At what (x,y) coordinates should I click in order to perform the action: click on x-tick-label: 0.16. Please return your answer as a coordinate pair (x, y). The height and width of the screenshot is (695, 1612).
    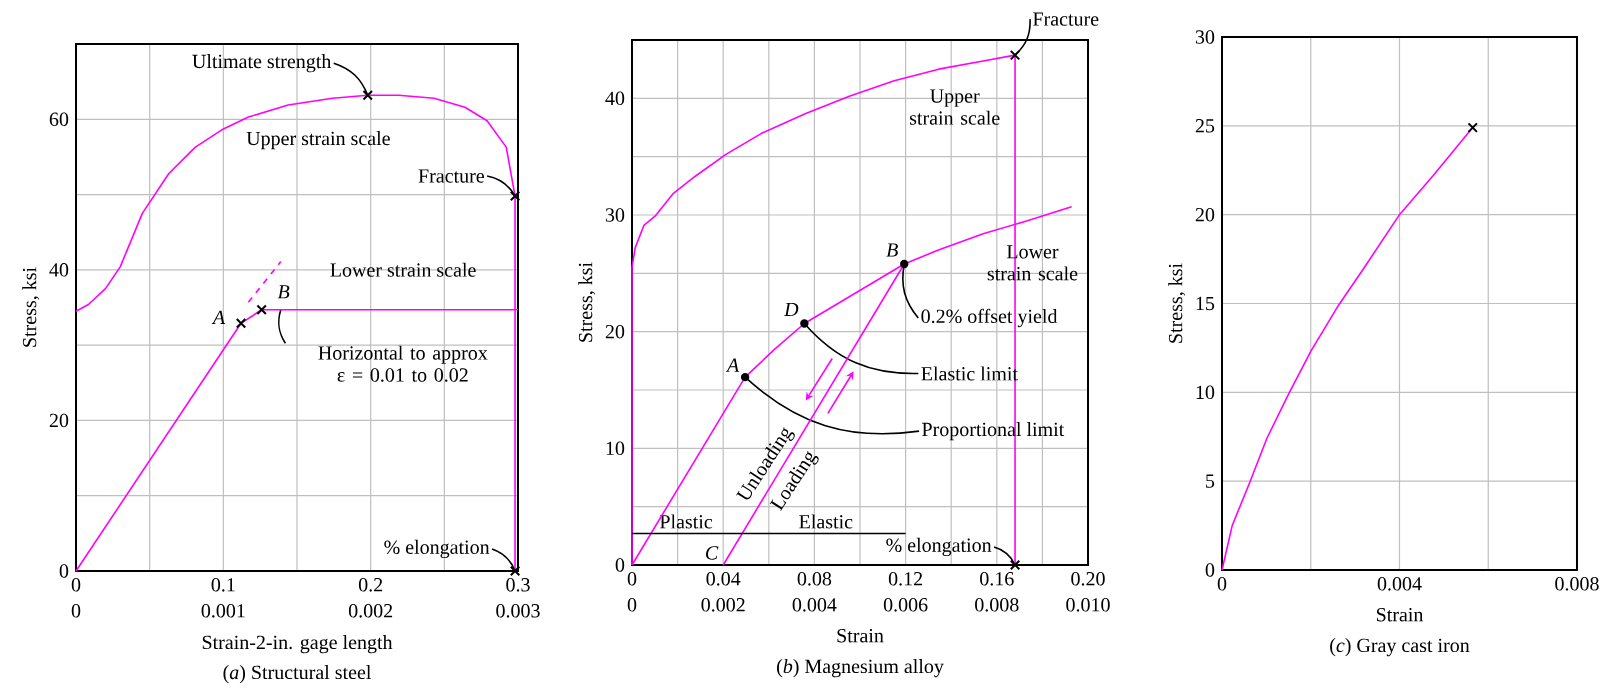
    Looking at the image, I should click on (997, 579).